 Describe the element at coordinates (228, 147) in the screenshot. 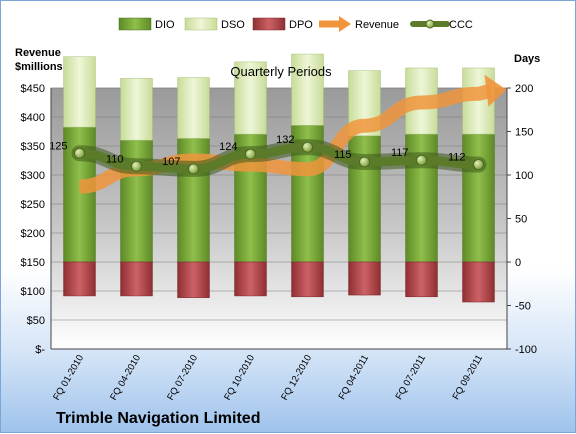

I see `ccc-data-label: 124` at that location.